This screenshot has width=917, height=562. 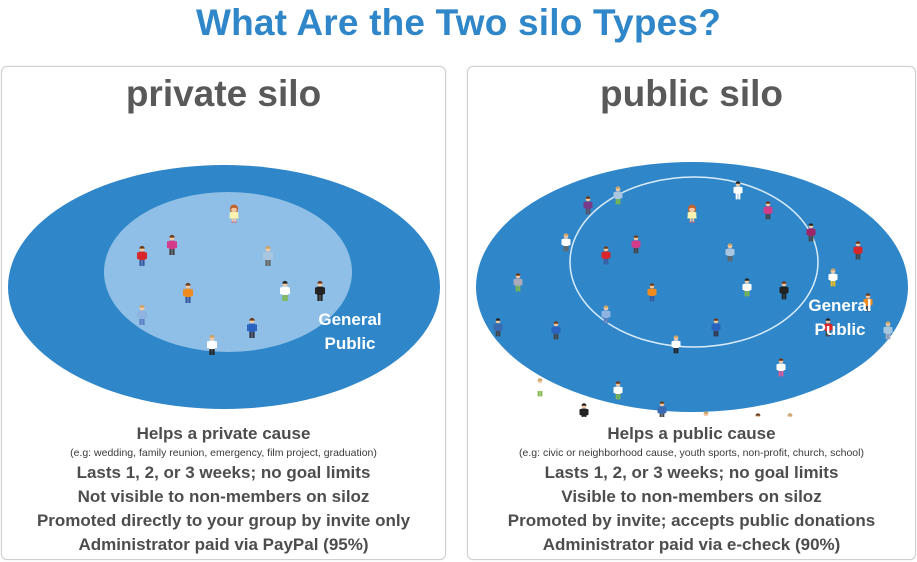 I want to click on page-title: What Are the Two silo Types?, so click(x=458, y=22).